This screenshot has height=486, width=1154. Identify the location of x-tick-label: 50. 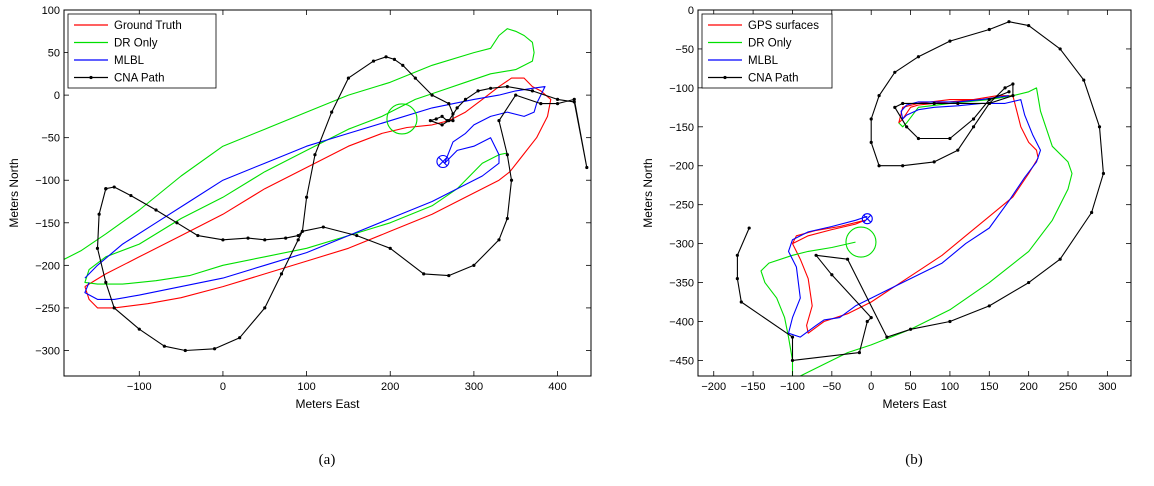
(910, 387).